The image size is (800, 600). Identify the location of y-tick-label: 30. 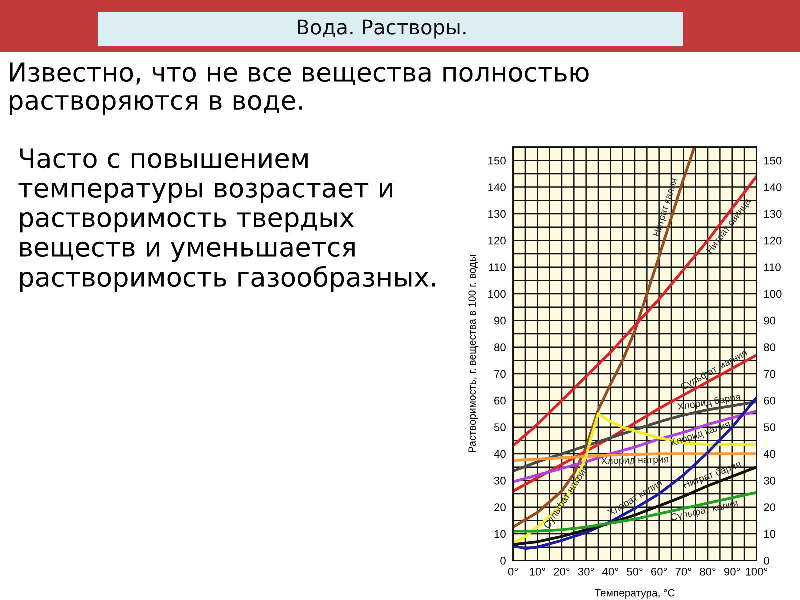
(500, 480).